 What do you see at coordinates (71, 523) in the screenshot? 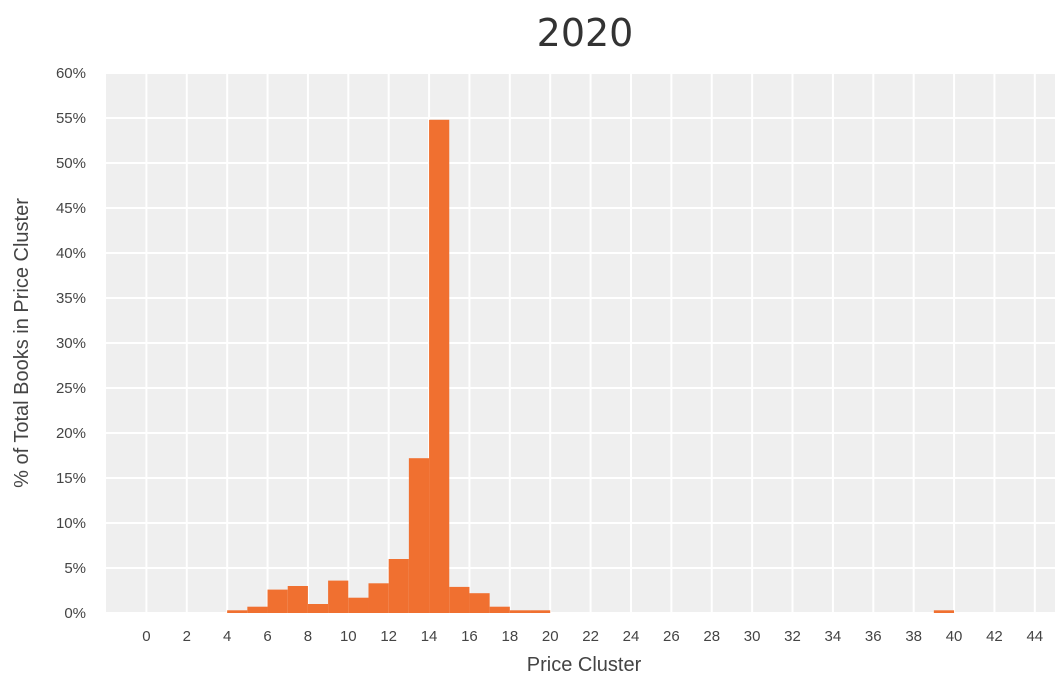
I see `y-tick-label: 10%` at bounding box center [71, 523].